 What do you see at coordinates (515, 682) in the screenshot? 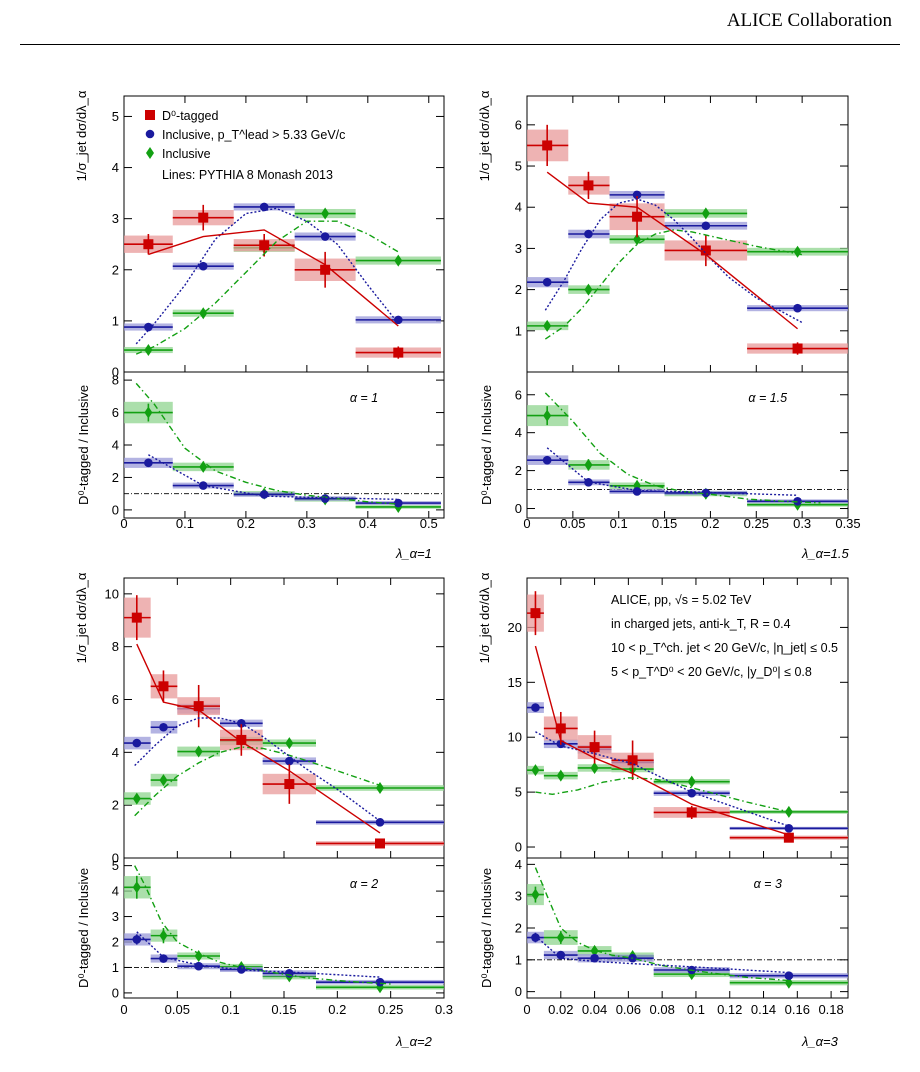
I see `y-tick-label: 15` at bounding box center [515, 682].